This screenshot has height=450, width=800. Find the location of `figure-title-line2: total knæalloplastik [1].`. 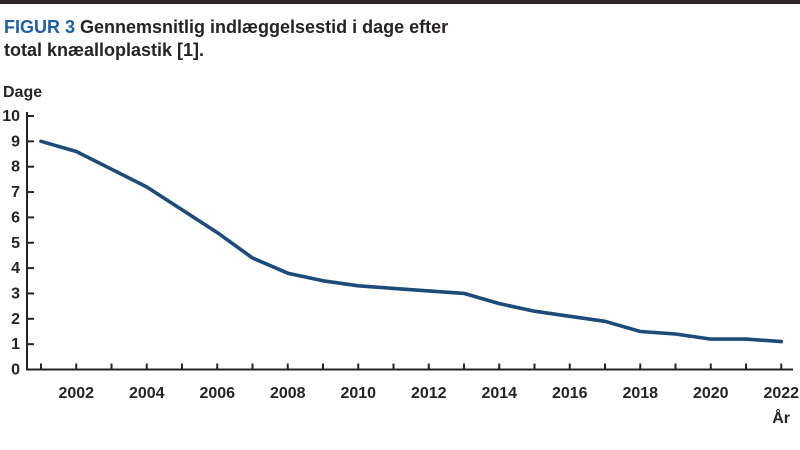

figure-title-line2: total knæalloplastik [1]. is located at coordinates (104, 50).